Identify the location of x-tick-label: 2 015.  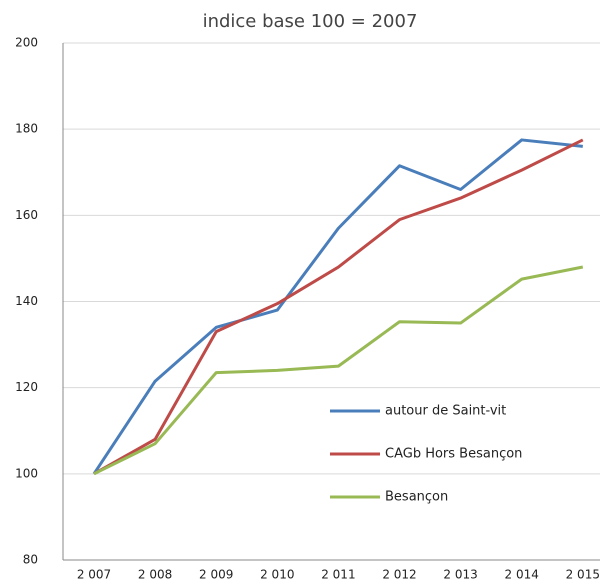
(583, 575).